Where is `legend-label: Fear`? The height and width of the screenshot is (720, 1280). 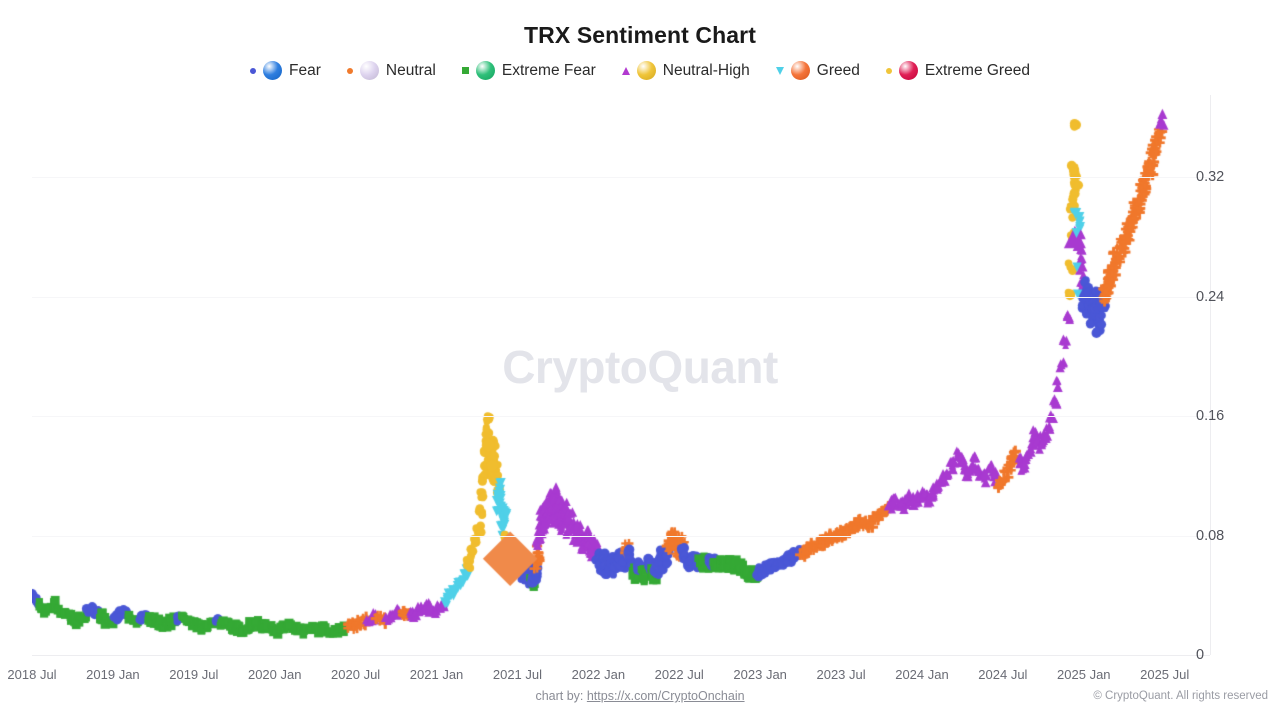
legend-label: Fear is located at coordinates (305, 70).